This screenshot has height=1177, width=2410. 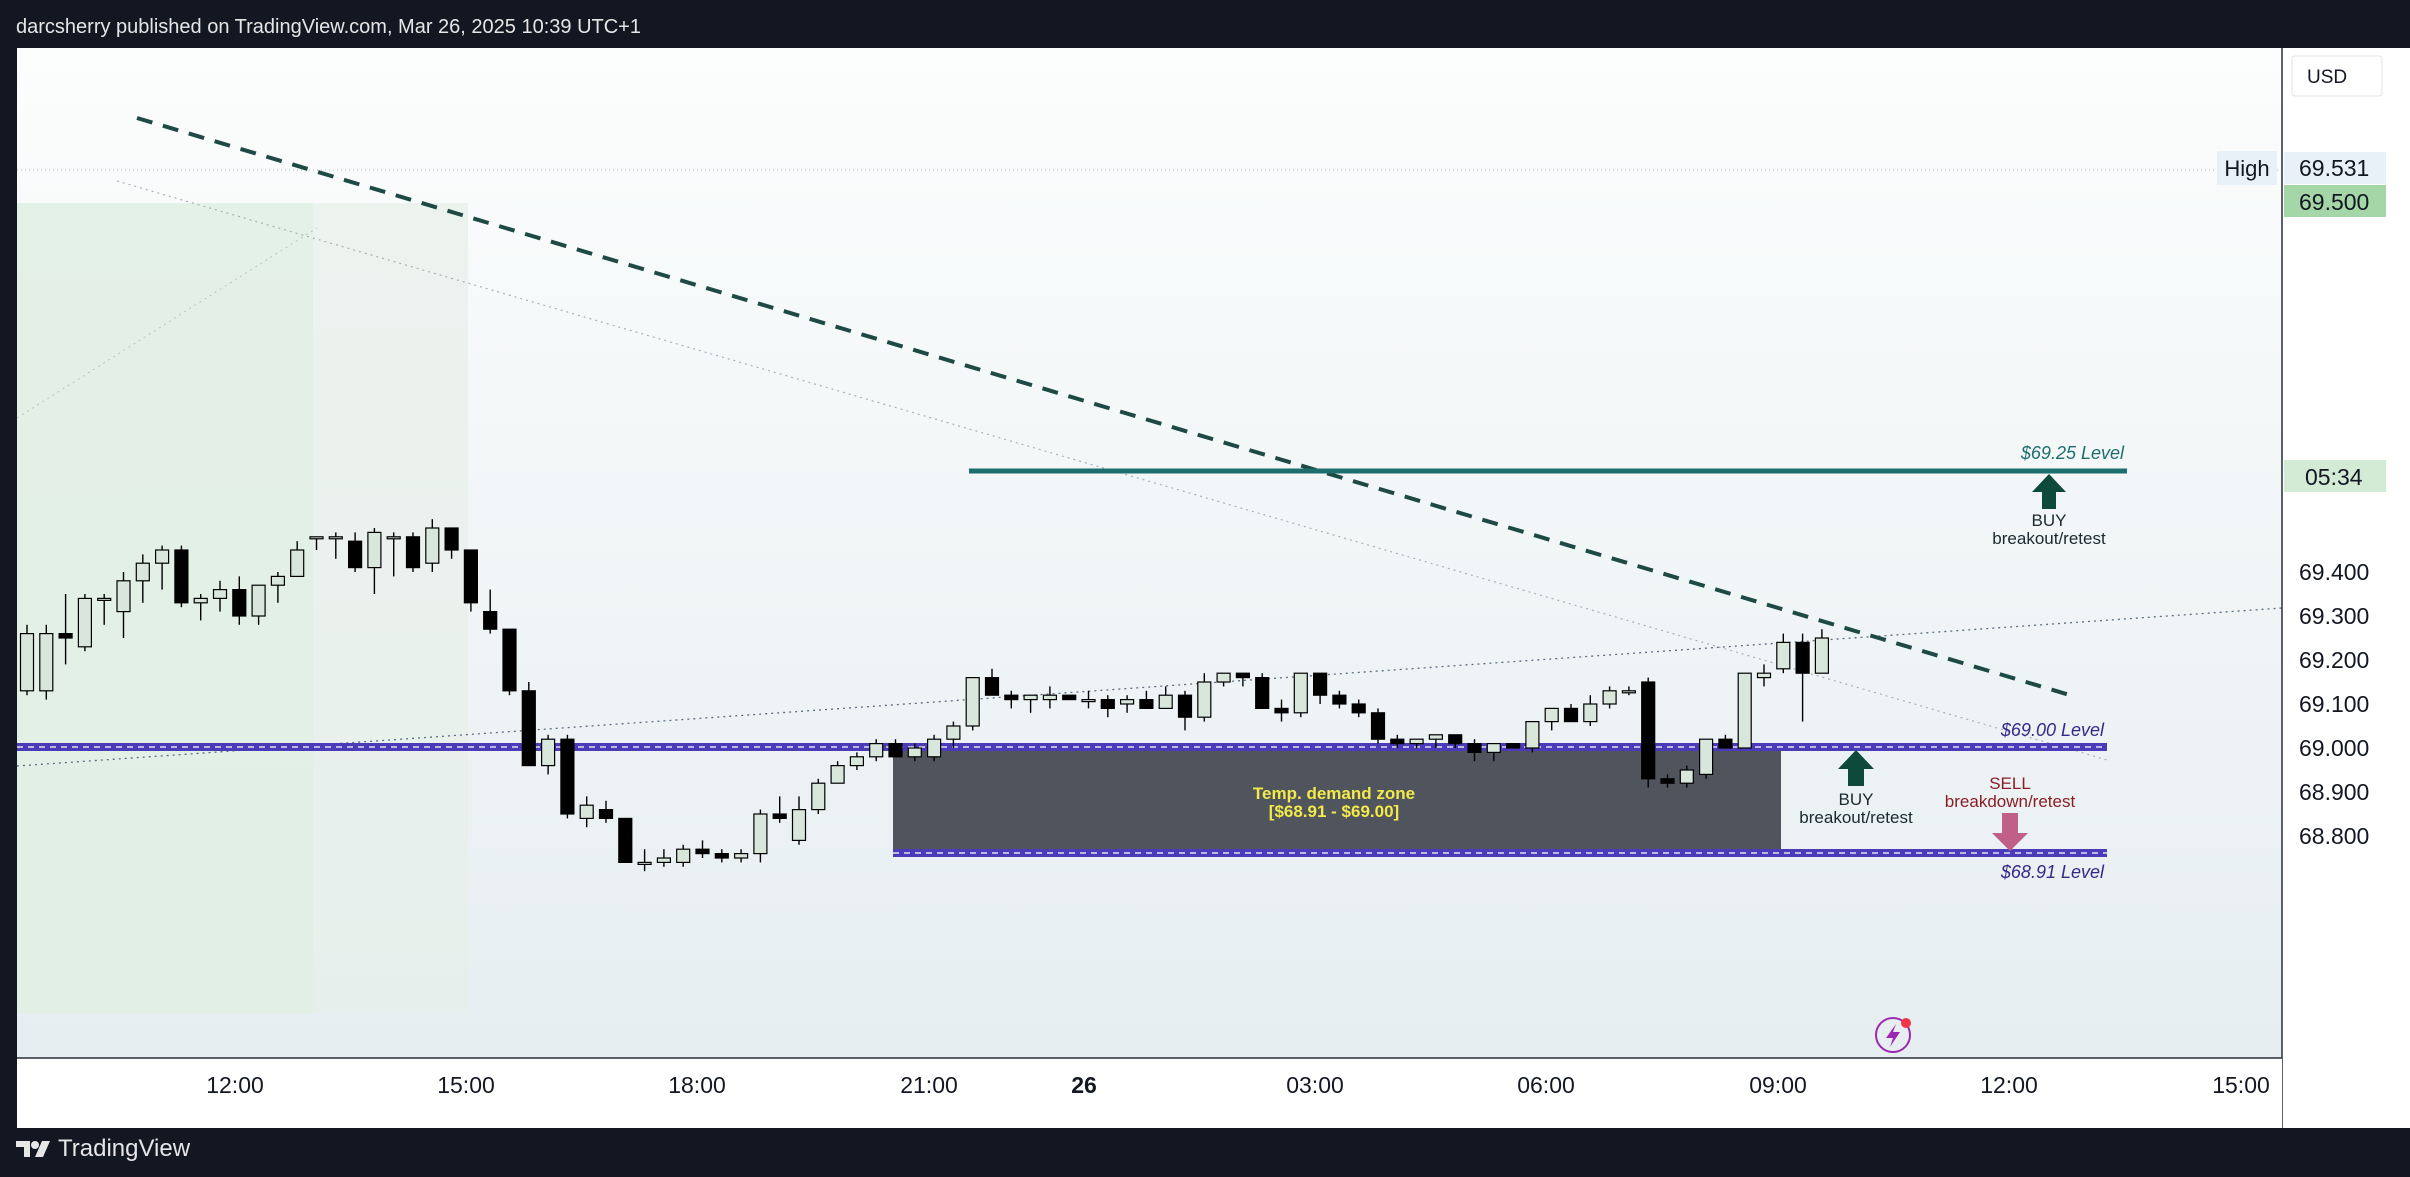 What do you see at coordinates (1334, 793) in the screenshot?
I see `zone-title: Temp. demand zone` at bounding box center [1334, 793].